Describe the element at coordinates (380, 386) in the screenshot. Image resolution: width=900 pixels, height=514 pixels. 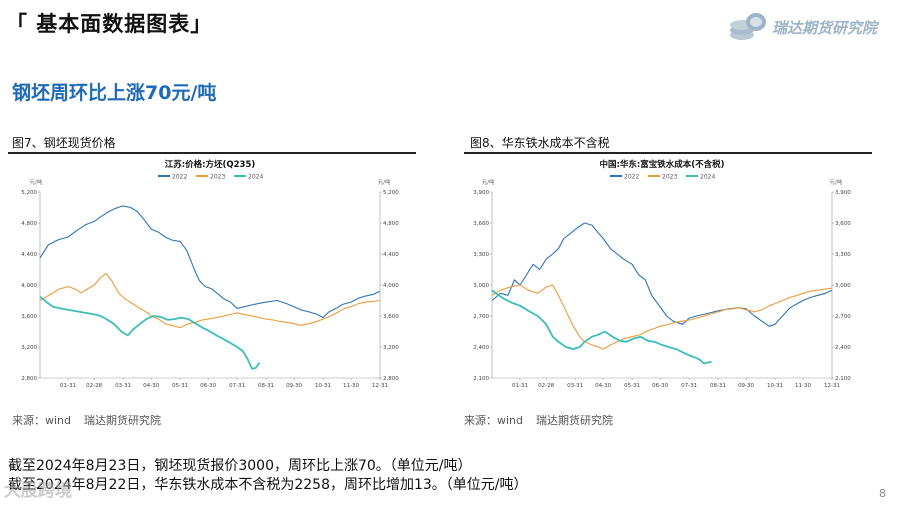
I see `chart0-xtick-label: 12-31` at that location.